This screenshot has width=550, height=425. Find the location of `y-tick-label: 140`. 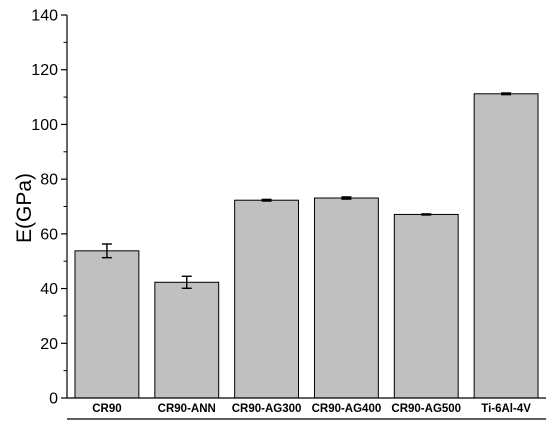

y-tick-label: 140 is located at coordinates (44, 16).